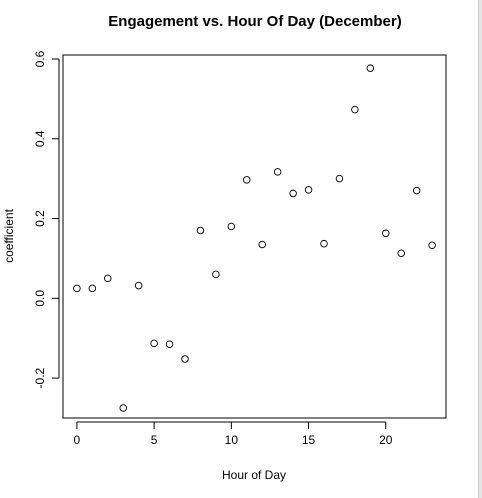 This screenshot has height=498, width=482. I want to click on x-tick-label: 20, so click(386, 440).